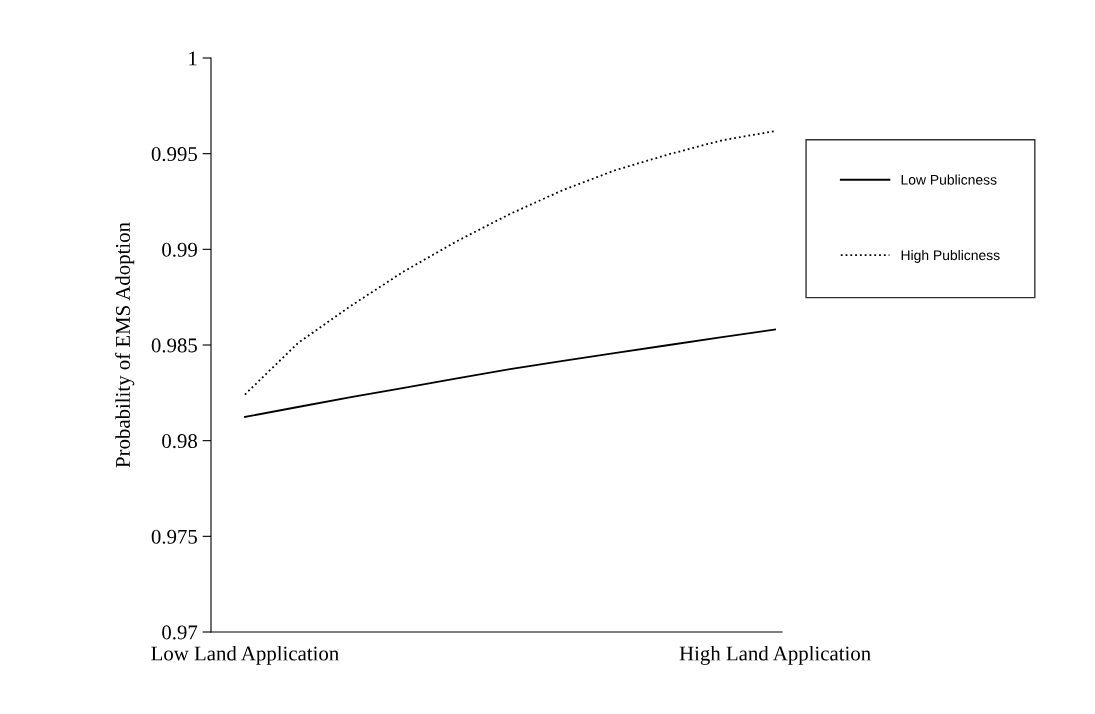 This screenshot has width=1095, height=714. What do you see at coordinates (174, 536) in the screenshot?
I see `y-tick-label: 0.975` at bounding box center [174, 536].